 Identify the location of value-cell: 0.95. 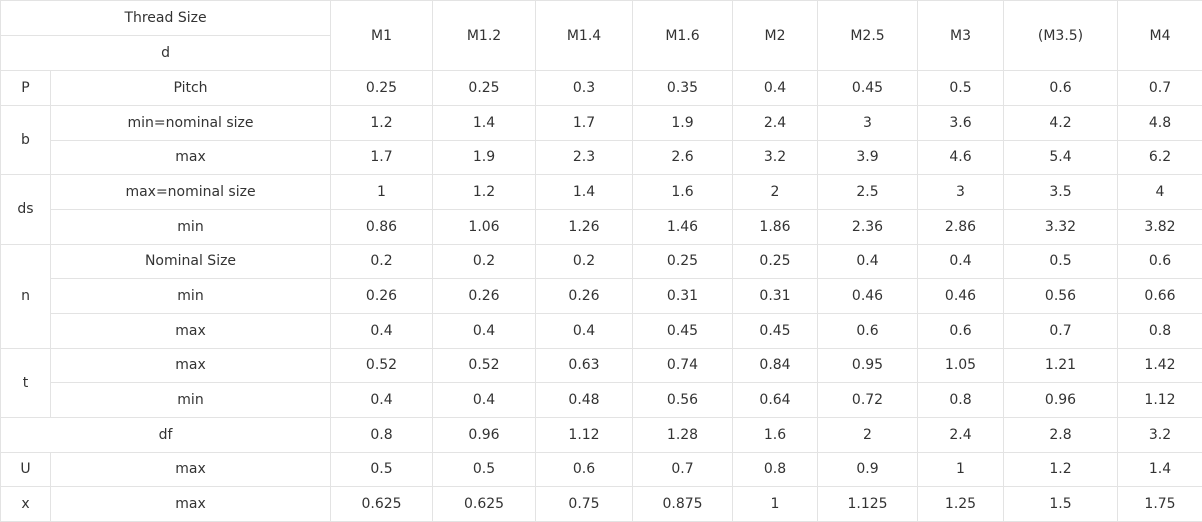
(868, 365).